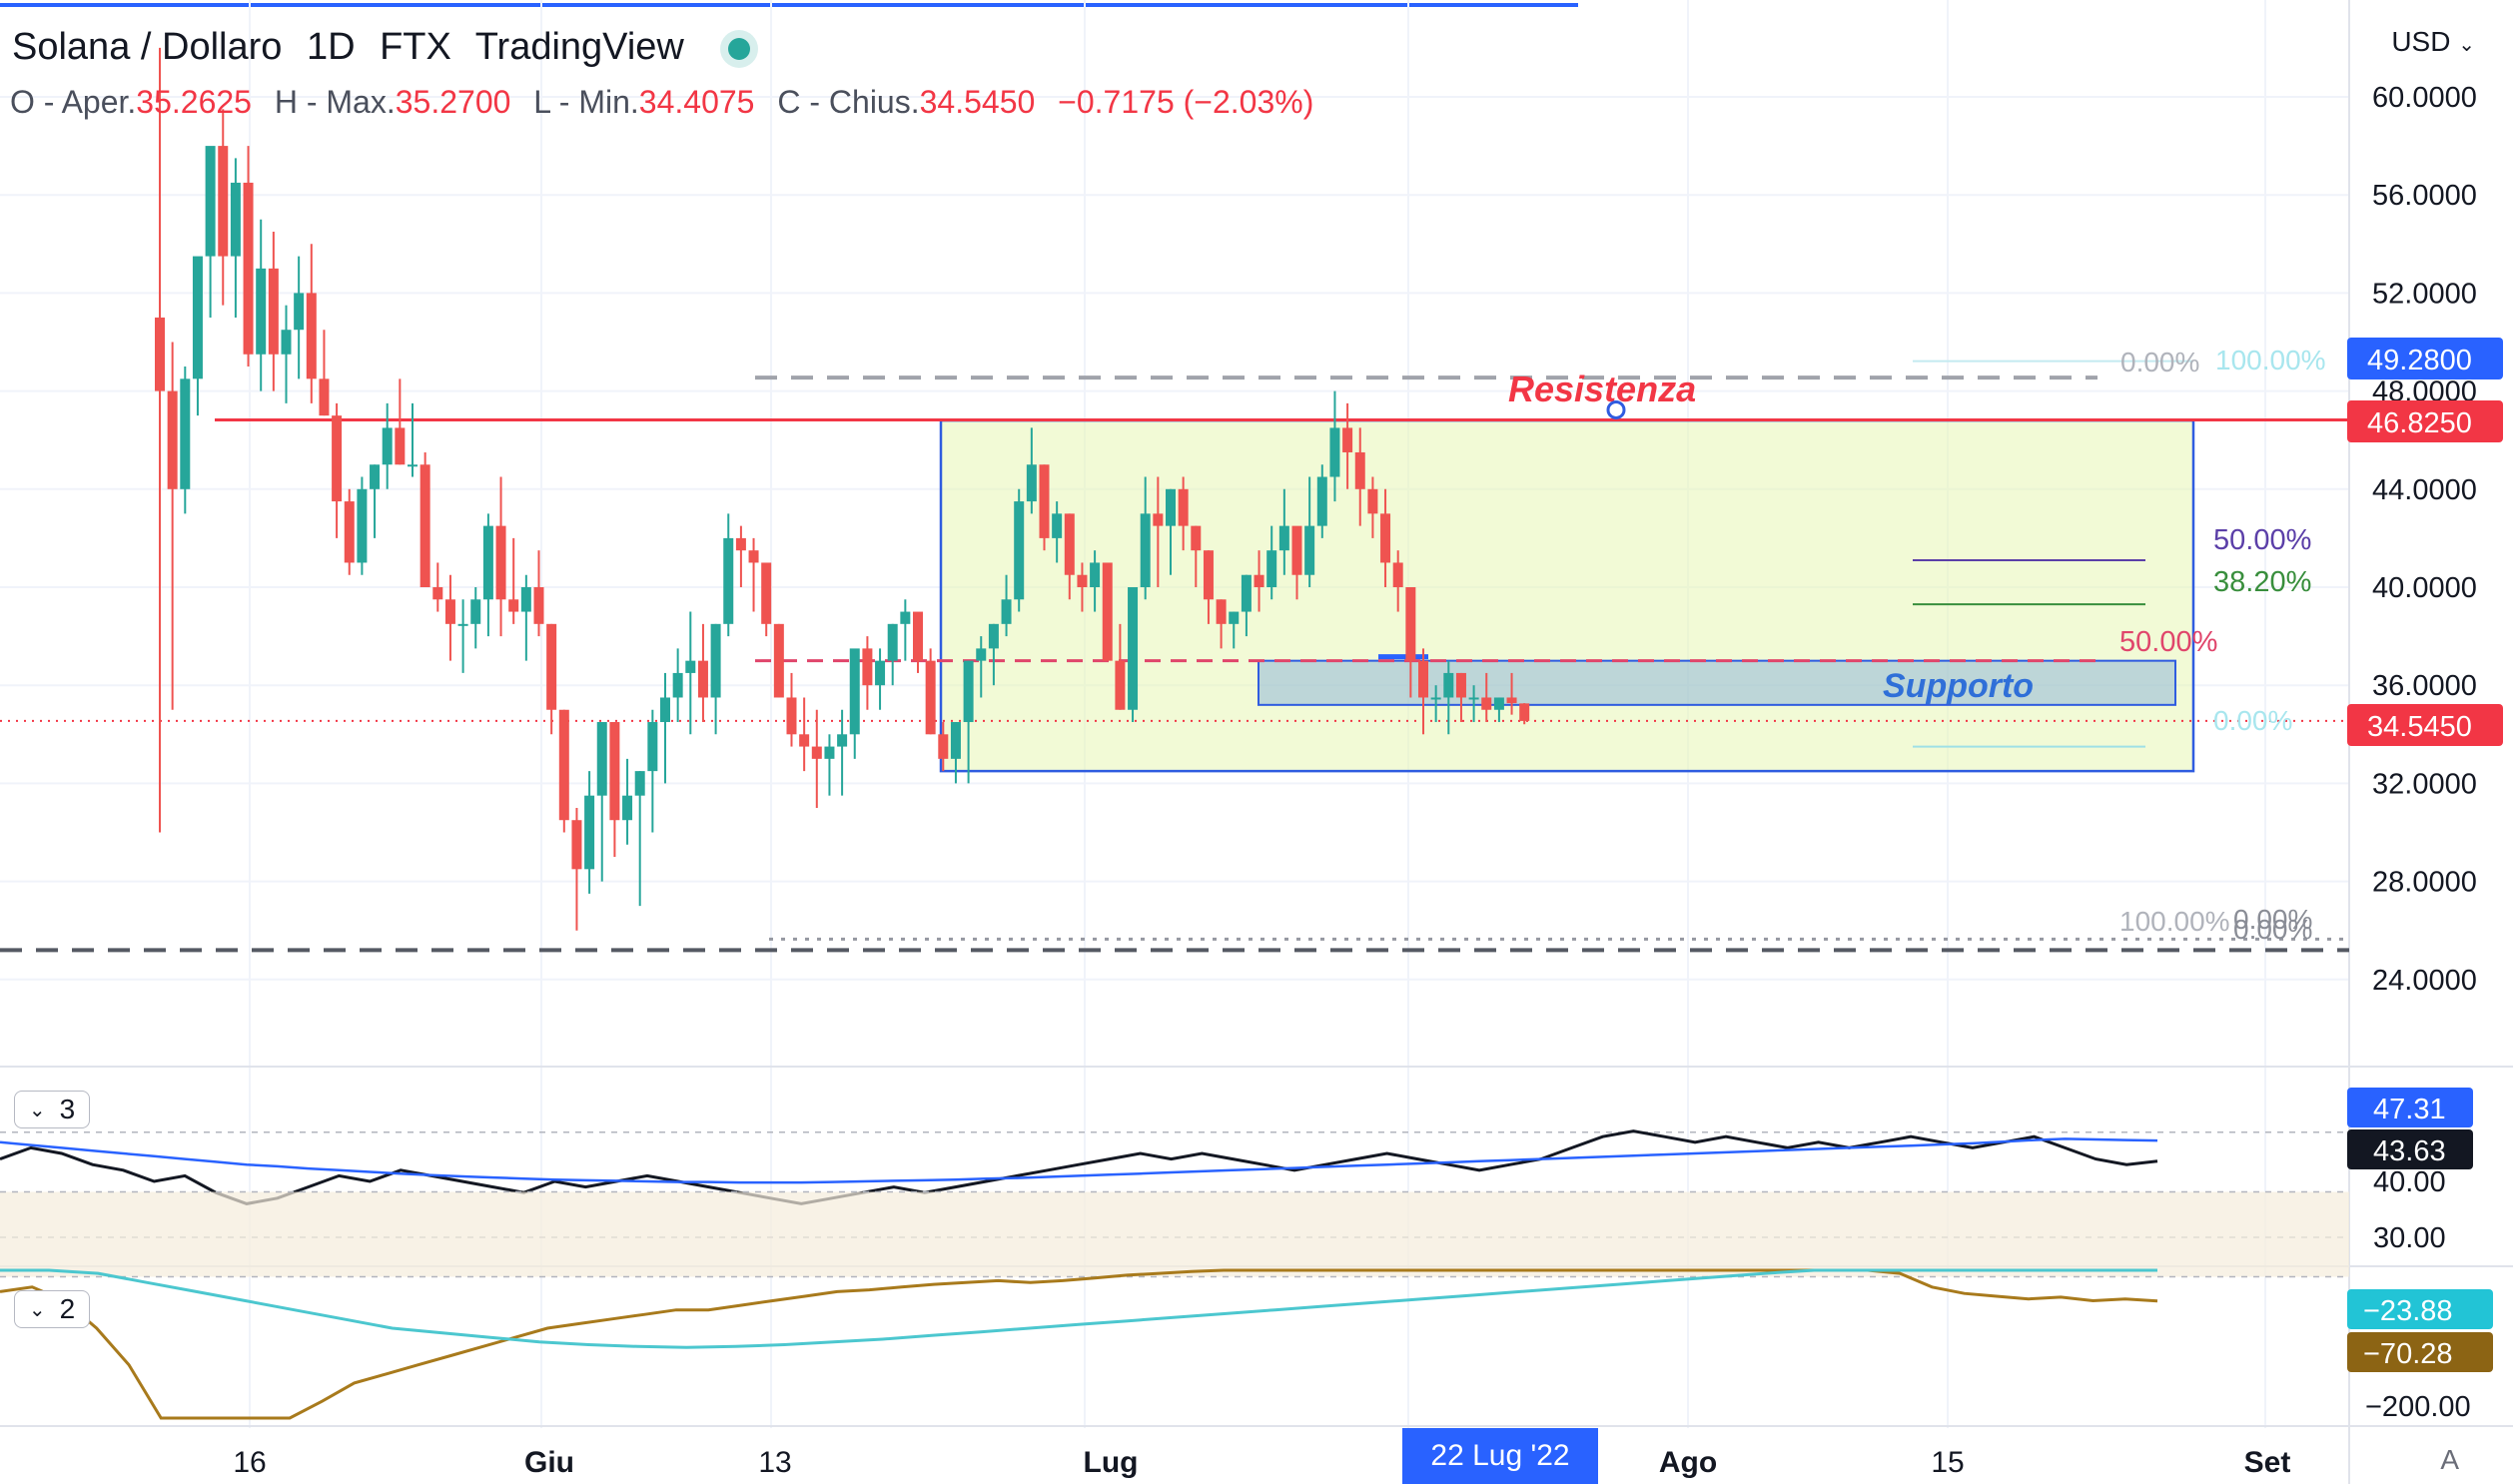 The width and height of the screenshot is (2513, 1484). What do you see at coordinates (250, 1463) in the screenshot?
I see `time-axis-label: 16` at bounding box center [250, 1463].